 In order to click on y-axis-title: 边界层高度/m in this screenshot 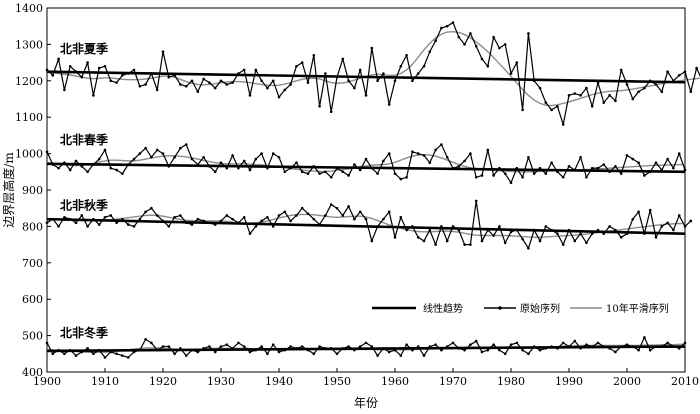, I will do `click(8, 190)`.